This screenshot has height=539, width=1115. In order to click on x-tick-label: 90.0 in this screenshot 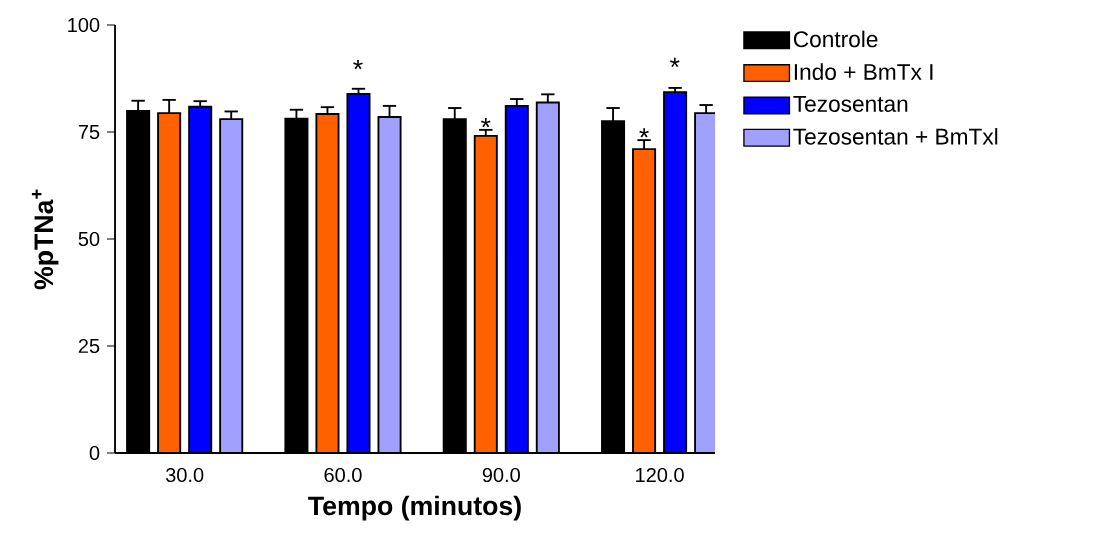, I will do `click(501, 475)`.